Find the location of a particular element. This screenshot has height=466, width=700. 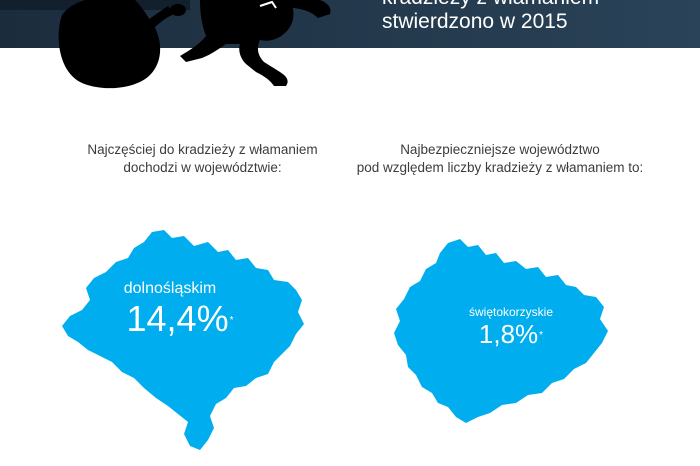

header-title-line2: stwierdzono w 2015 is located at coordinates (475, 21).